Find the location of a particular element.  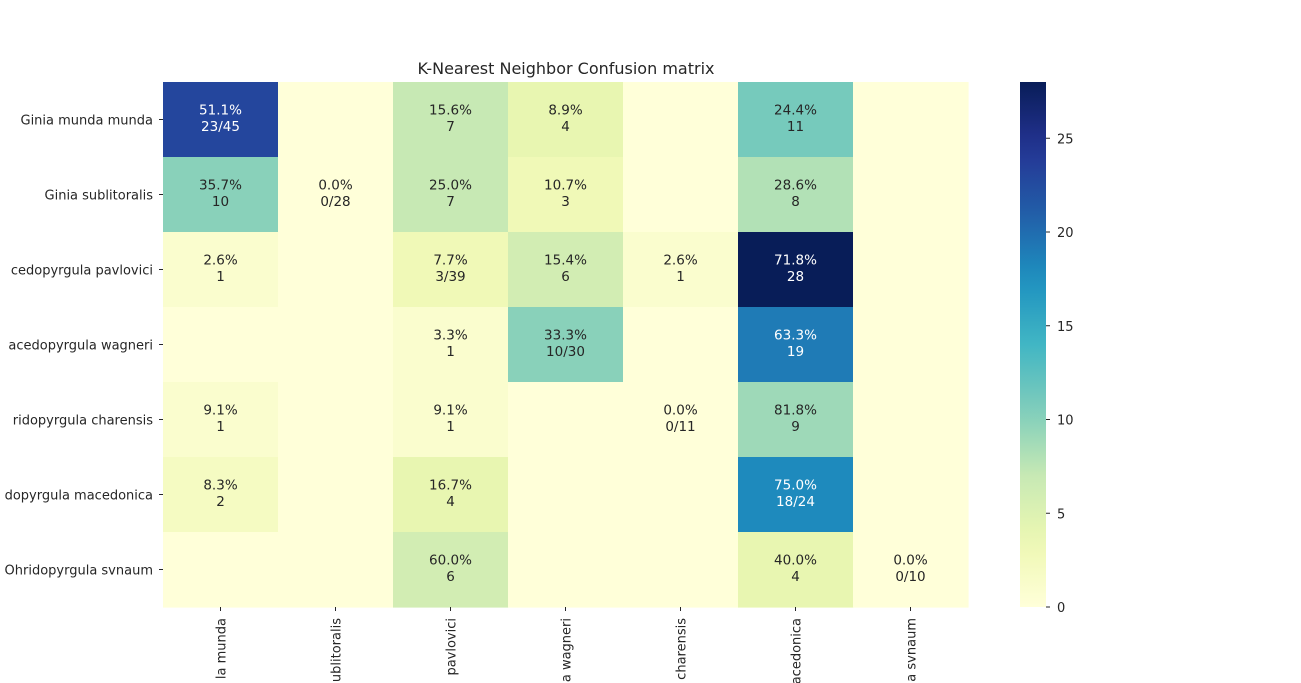

cell-annotation: 35.7% is located at coordinates (220, 186).